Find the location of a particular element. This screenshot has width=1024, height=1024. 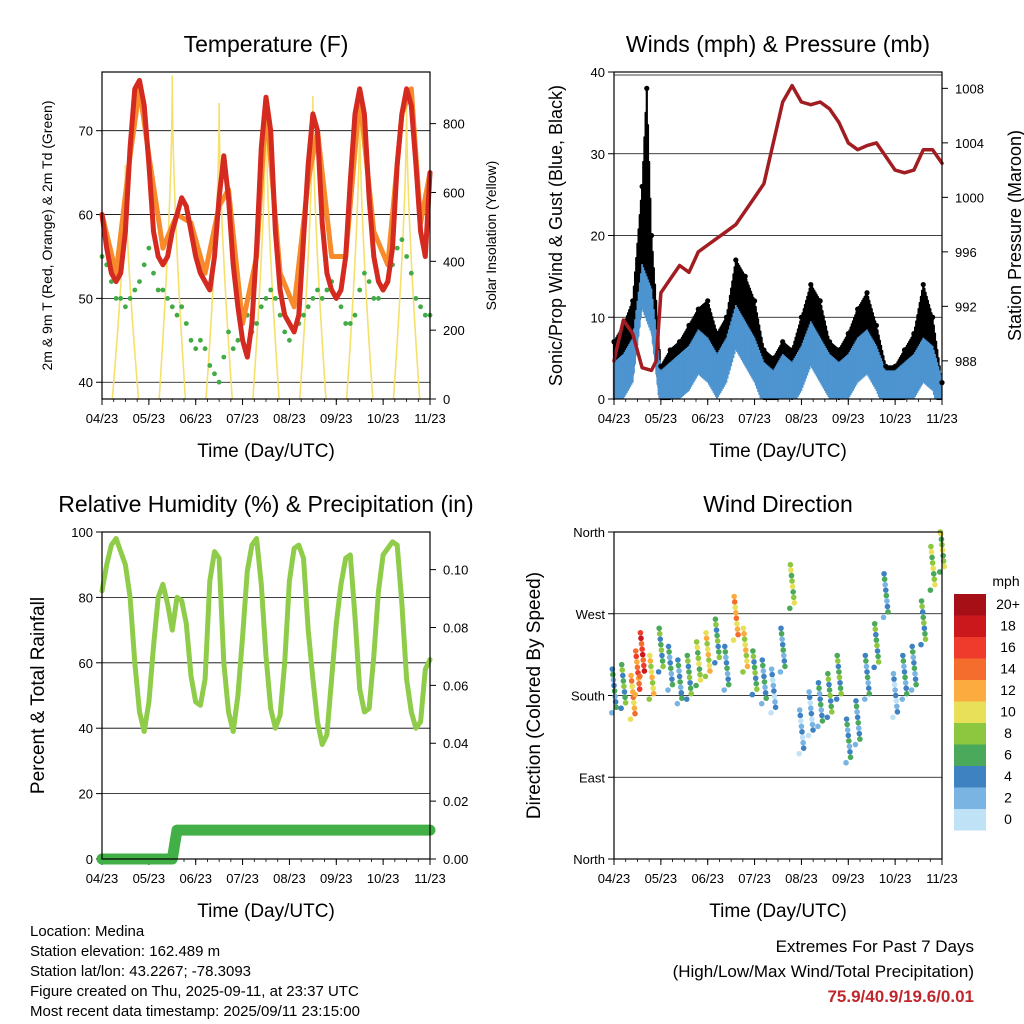

y-tick-label: 20 is located at coordinates (598, 236).